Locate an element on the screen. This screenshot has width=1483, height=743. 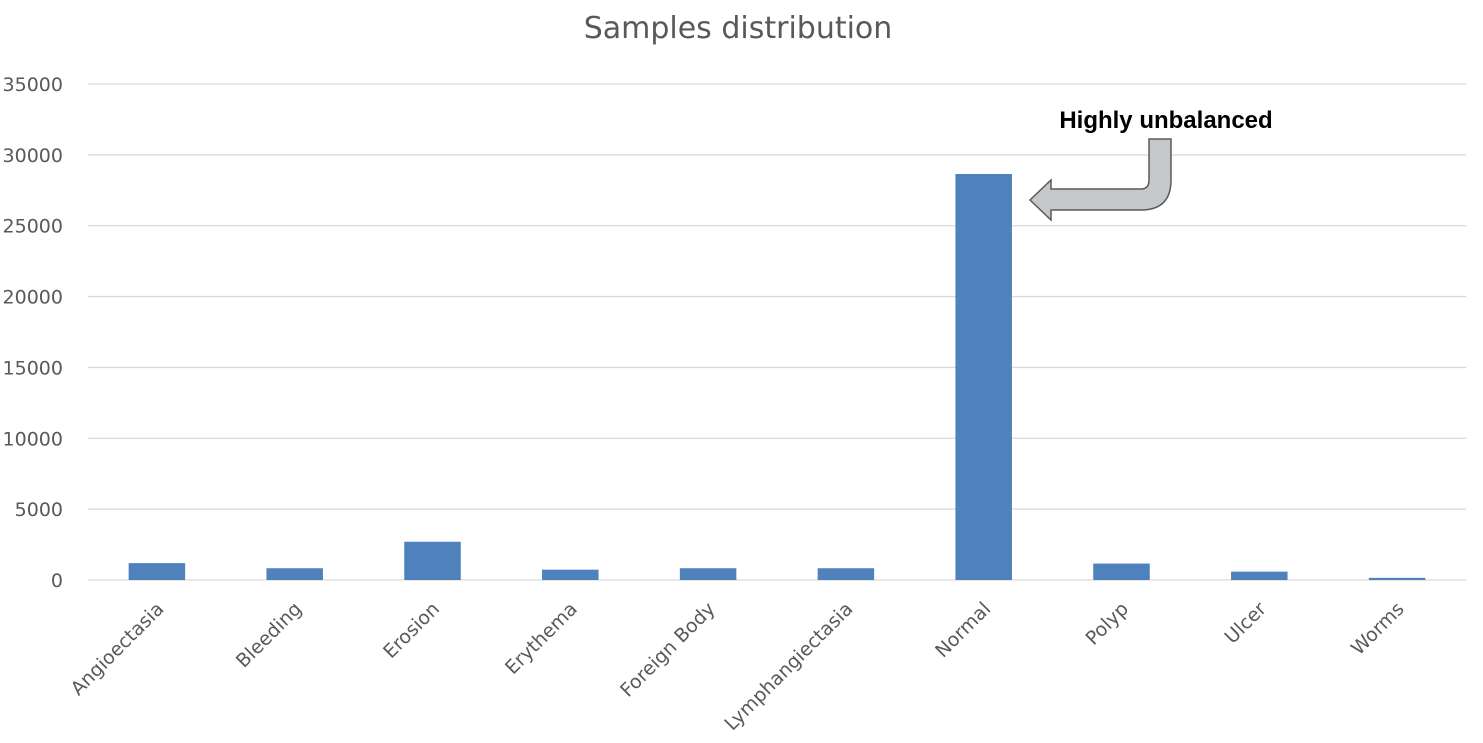
annotation-text: Highly unbalanced is located at coordinates (1165, 120).